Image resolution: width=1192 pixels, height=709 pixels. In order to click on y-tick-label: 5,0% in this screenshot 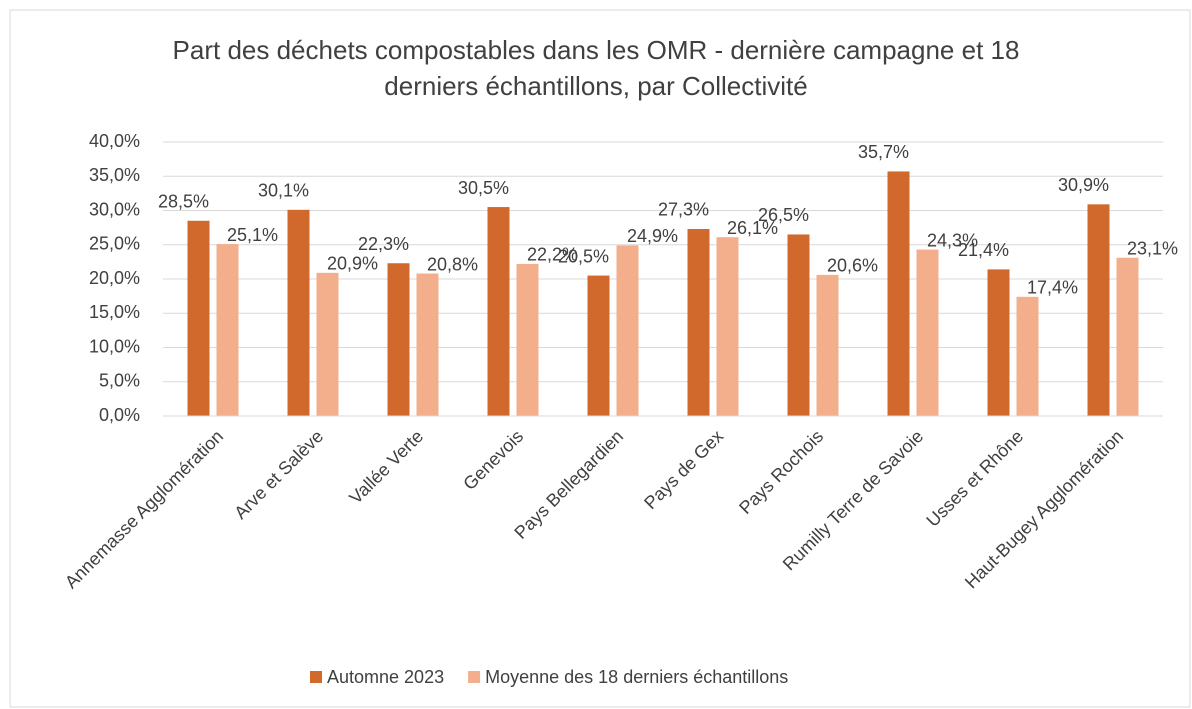, I will do `click(119, 381)`.